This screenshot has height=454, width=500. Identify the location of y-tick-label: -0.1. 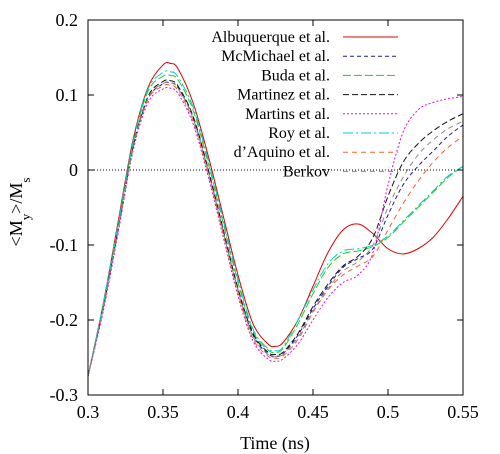
(64, 245).